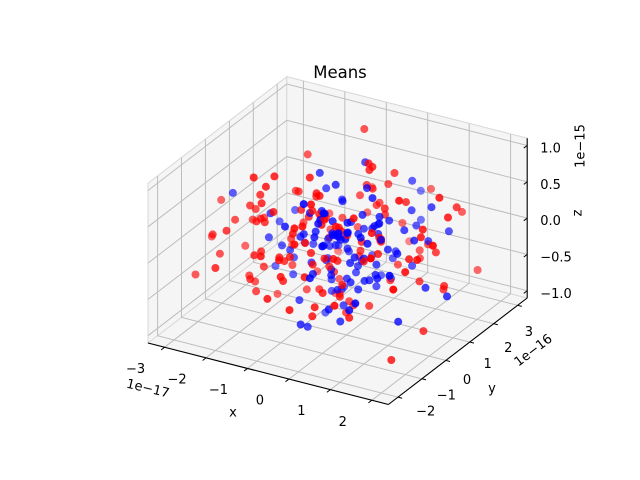 The height and width of the screenshot is (480, 640). I want to click on y-tick-label: 3, so click(529, 332).